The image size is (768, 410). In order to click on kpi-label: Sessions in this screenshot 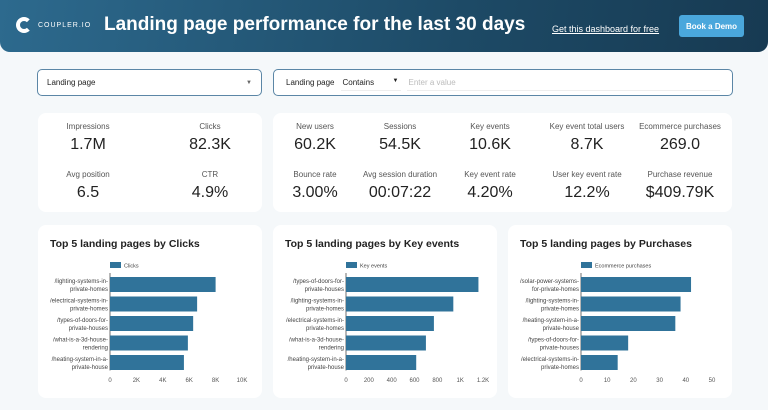, I will do `click(400, 126)`.